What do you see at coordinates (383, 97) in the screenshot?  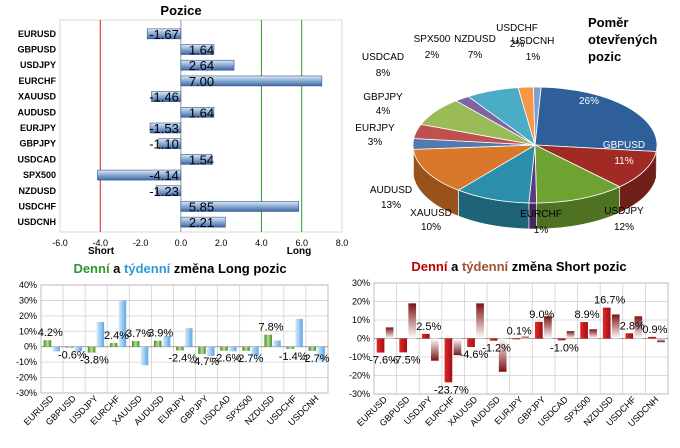 I see `pie-slice-name: GBPJPY` at bounding box center [383, 97].